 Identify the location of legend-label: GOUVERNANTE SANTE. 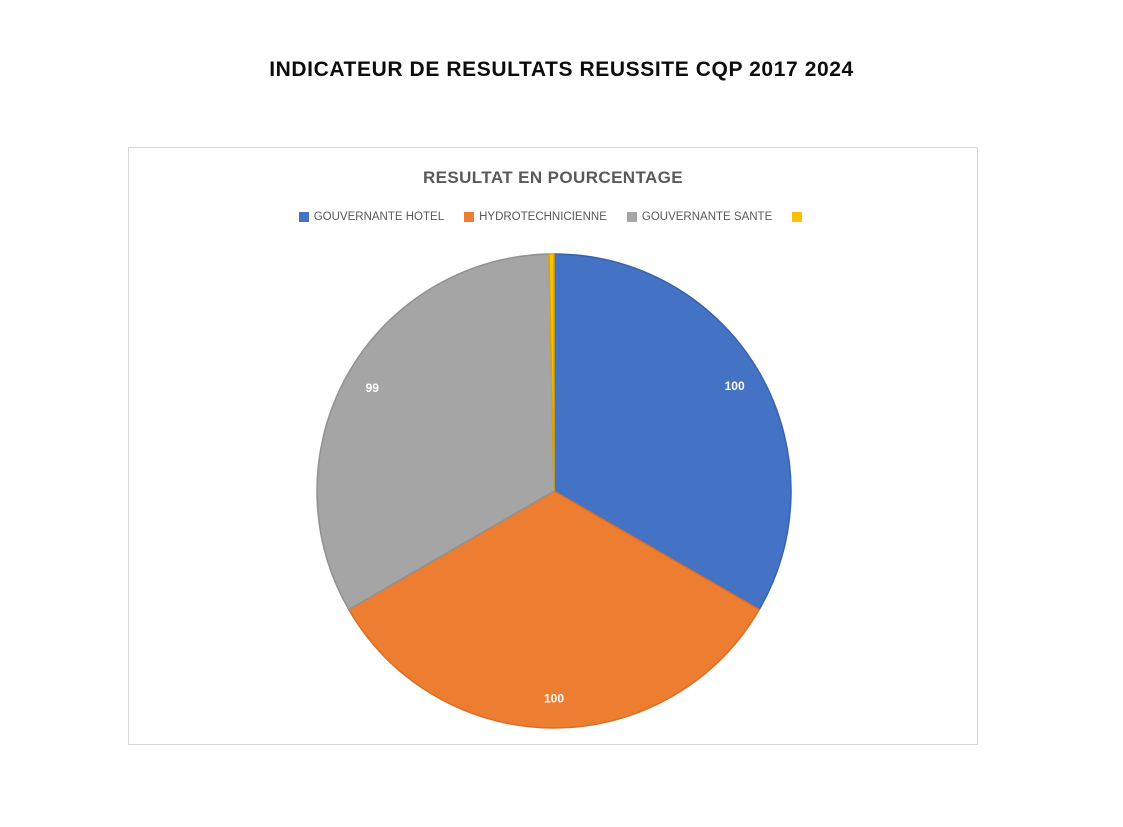
(707, 217).